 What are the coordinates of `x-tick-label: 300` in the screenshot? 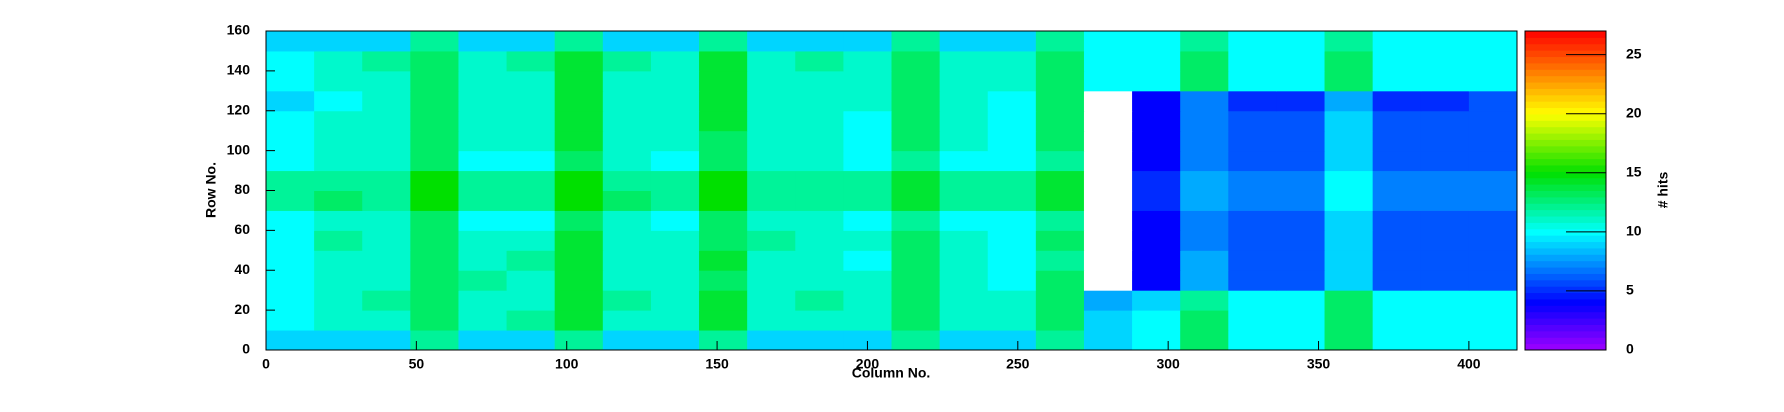 It's located at (1168, 364).